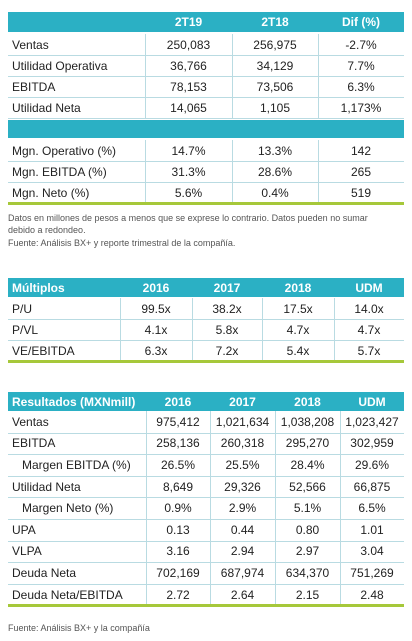 The width and height of the screenshot is (412, 641). I want to click on cell-value: 702,169, so click(178, 572).